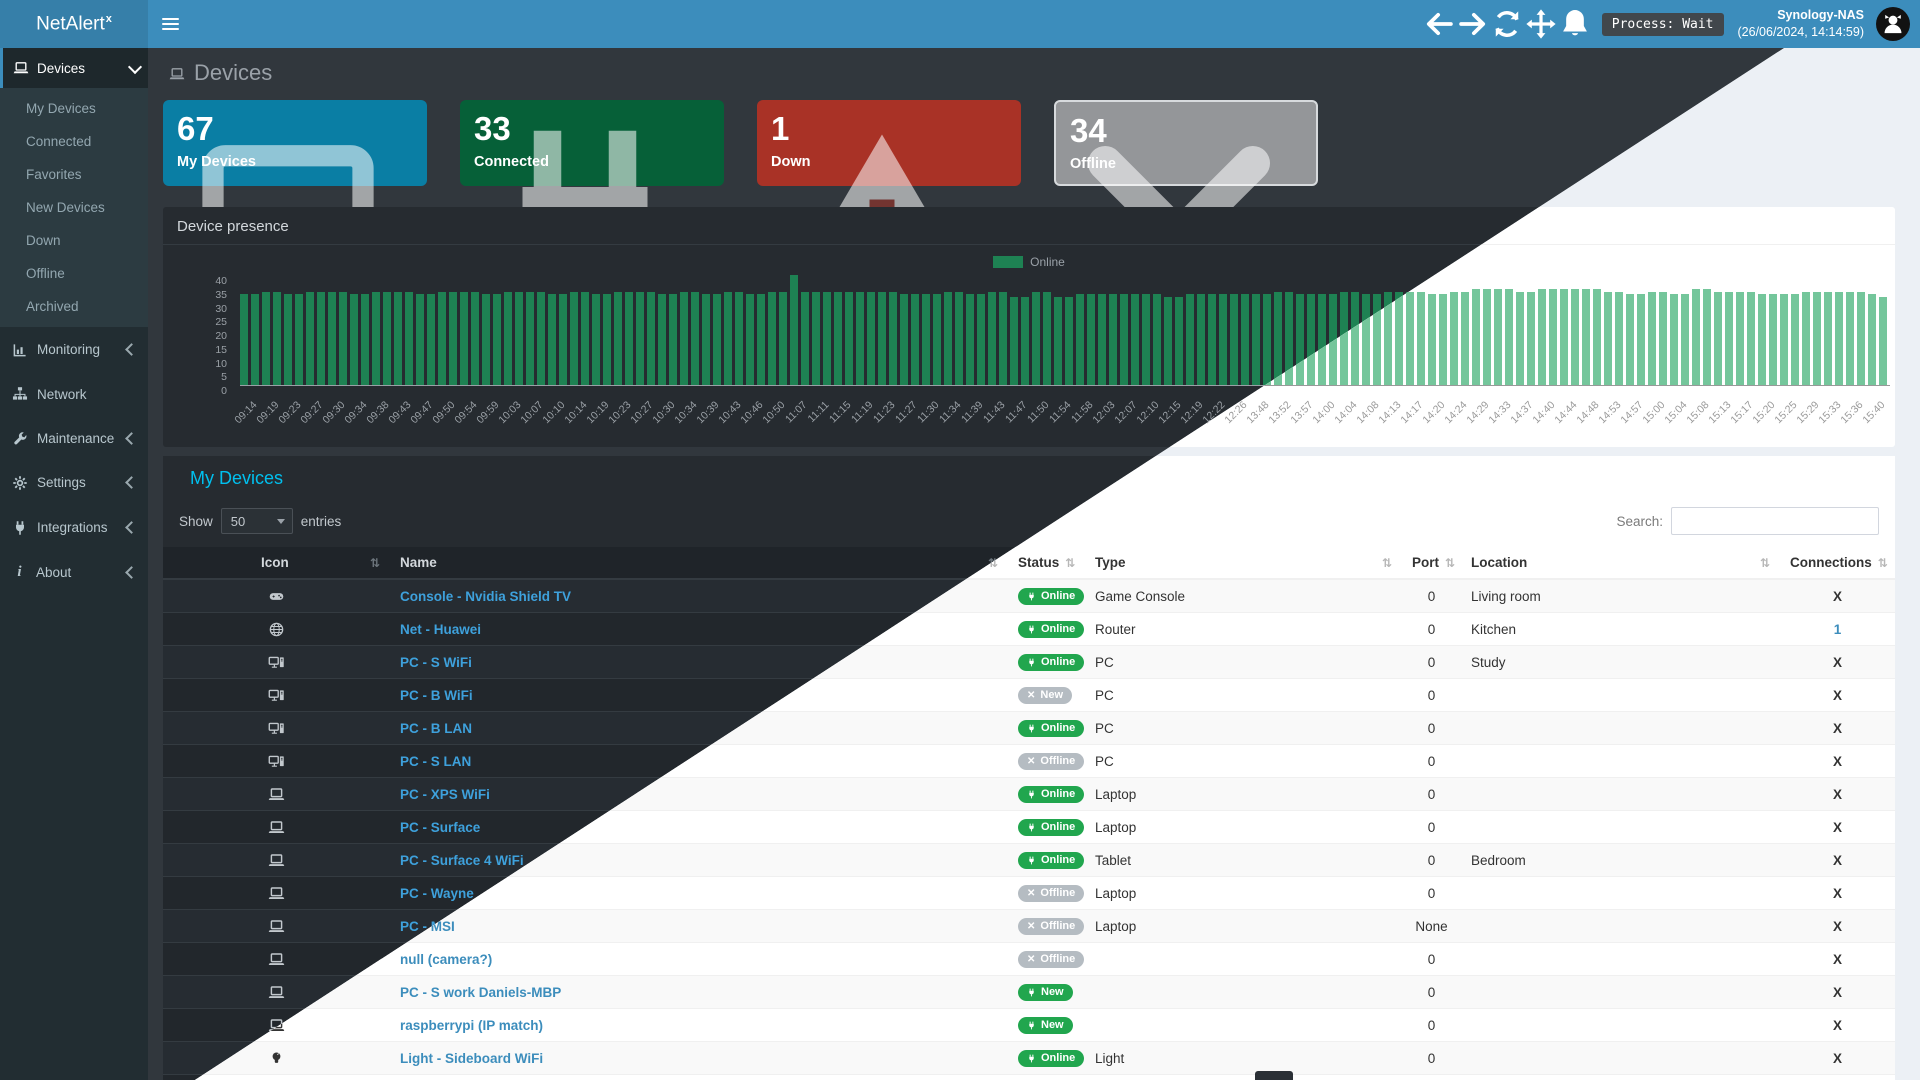  Describe the element at coordinates (486, 596) in the screenshot. I see `device-name-link: Console - Nvidia Shield TV` at that location.